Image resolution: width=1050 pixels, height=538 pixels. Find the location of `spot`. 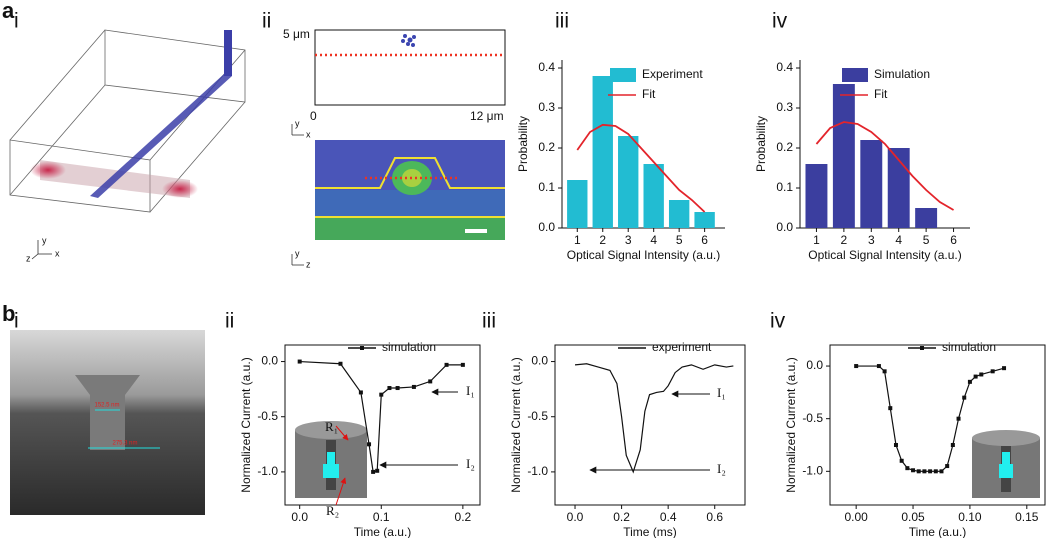

spot is located at coordinates (180, 189).